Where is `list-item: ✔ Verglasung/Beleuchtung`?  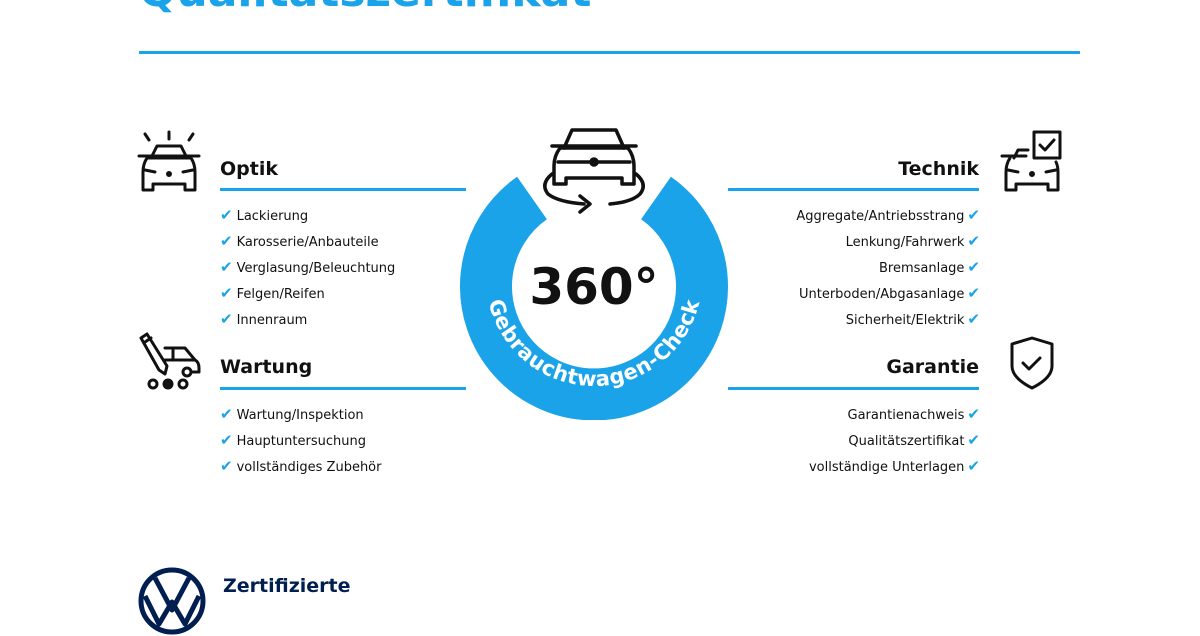 list-item: ✔ Verglasung/Beleuchtung is located at coordinates (308, 267).